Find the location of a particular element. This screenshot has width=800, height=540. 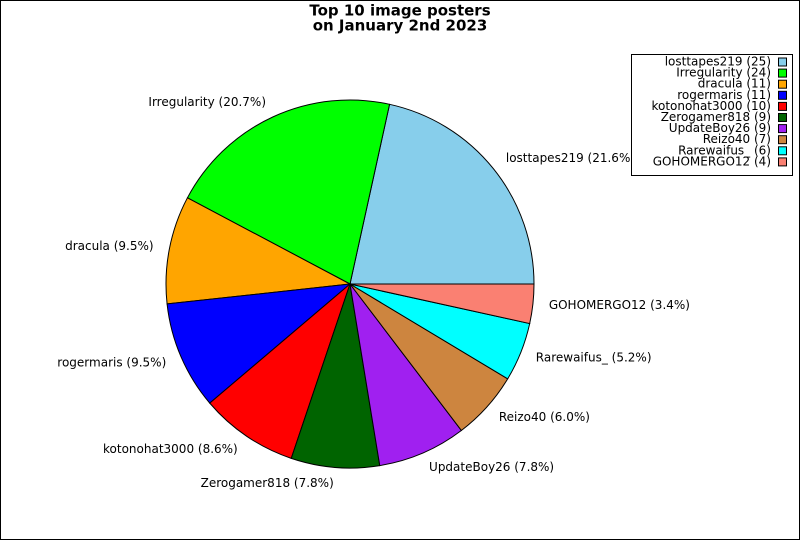

legend-label: dracula (11) is located at coordinates (734, 84).